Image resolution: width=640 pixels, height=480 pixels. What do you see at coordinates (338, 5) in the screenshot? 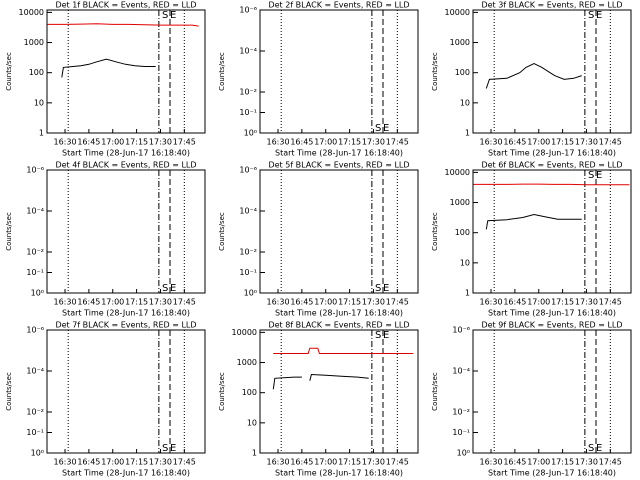
I see `chart-title: Det 2f BLACK = Events, RED = LLD` at bounding box center [338, 5].